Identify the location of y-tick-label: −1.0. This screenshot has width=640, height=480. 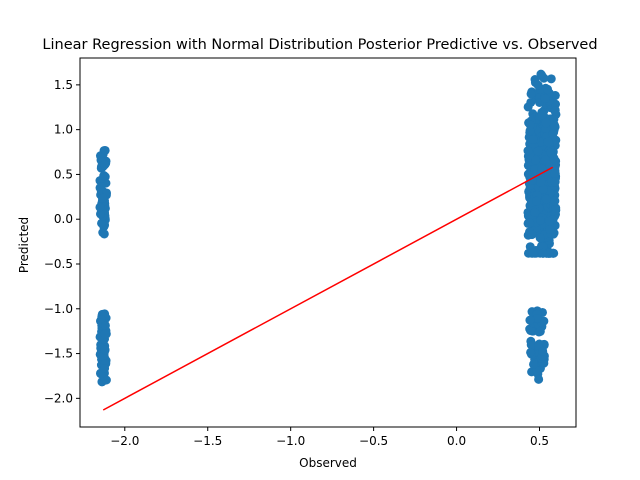
(58, 309).